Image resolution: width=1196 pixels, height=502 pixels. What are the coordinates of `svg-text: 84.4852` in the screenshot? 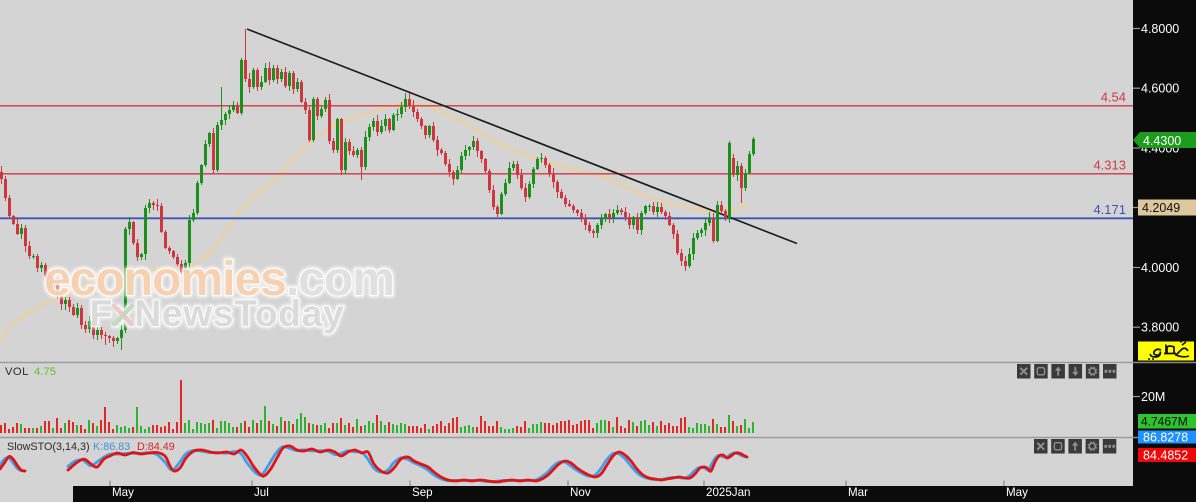 It's located at (1165, 456).